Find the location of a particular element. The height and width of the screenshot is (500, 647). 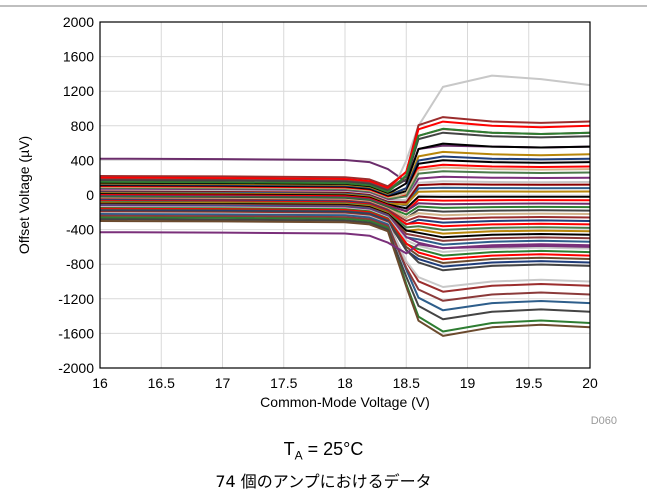

y-tick-label: 400 is located at coordinates (83, 160).